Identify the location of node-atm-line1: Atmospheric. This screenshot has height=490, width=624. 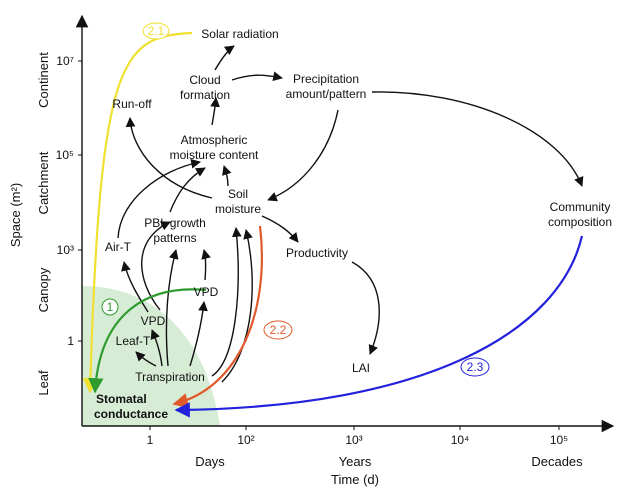
(214, 140).